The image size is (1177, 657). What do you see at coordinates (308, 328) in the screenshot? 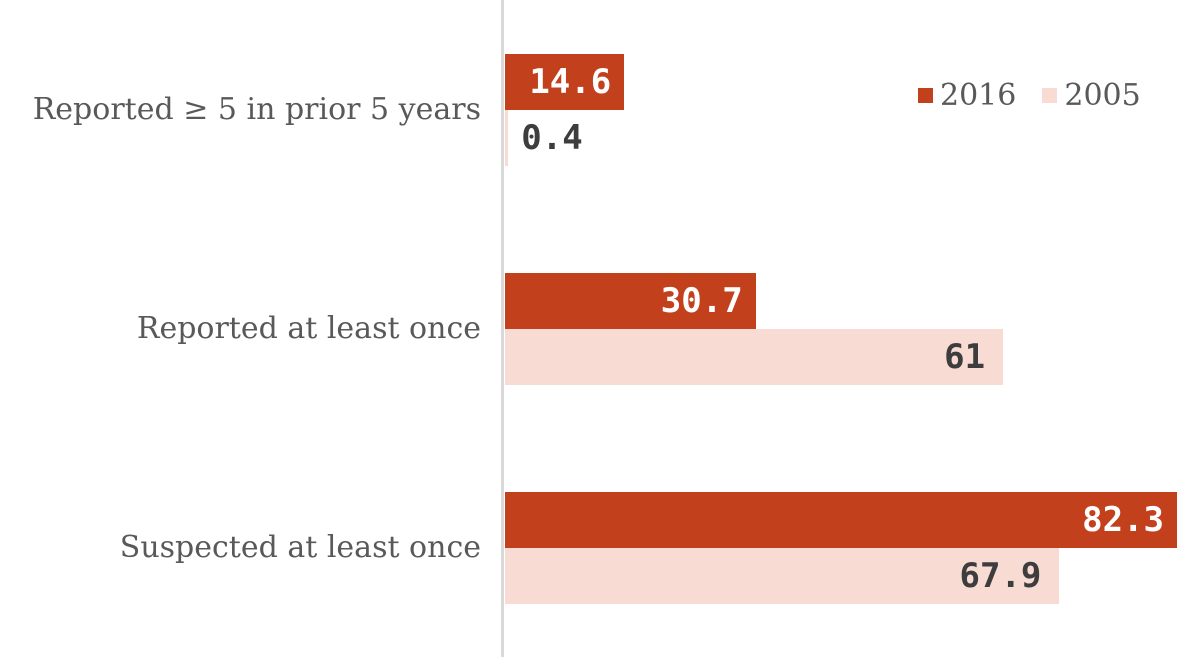
I see `category-label: Reported at least once` at bounding box center [308, 328].